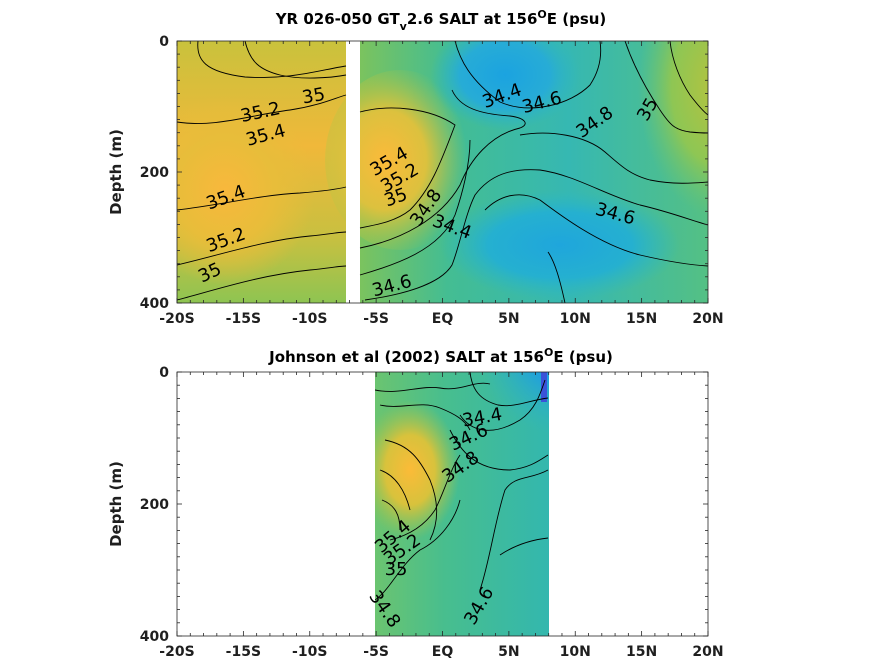 This screenshot has width=884, height=663. I want to click on field-min-salt, so click(544, 387).